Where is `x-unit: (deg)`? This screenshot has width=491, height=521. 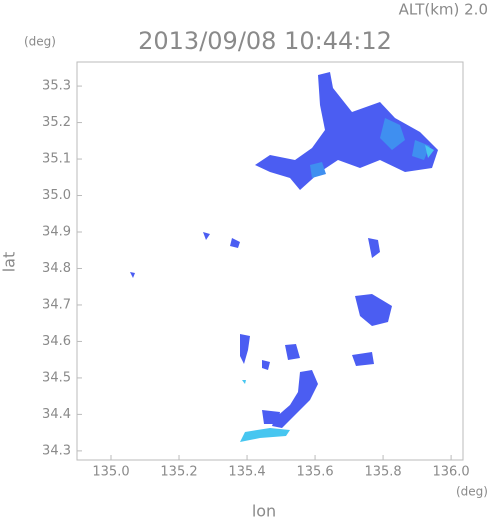 x-unit: (deg) is located at coordinates (472, 492).